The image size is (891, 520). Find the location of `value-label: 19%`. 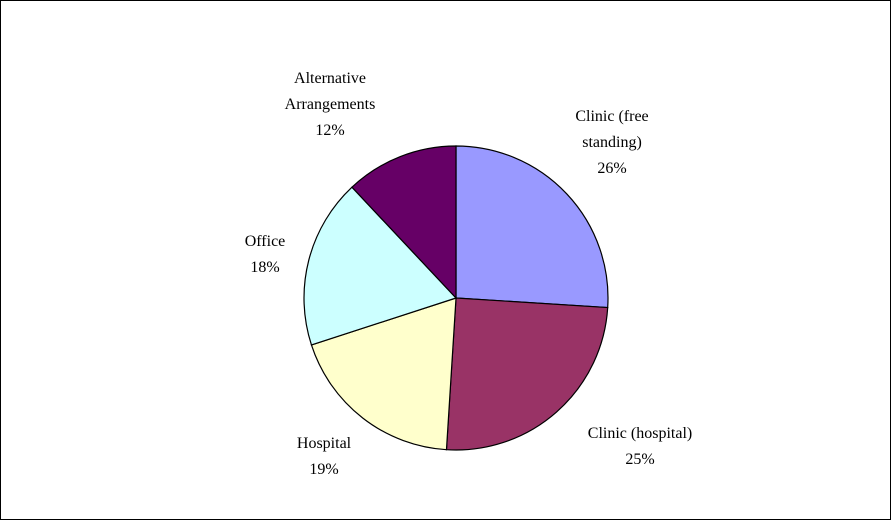

value-label: 19% is located at coordinates (324, 469).